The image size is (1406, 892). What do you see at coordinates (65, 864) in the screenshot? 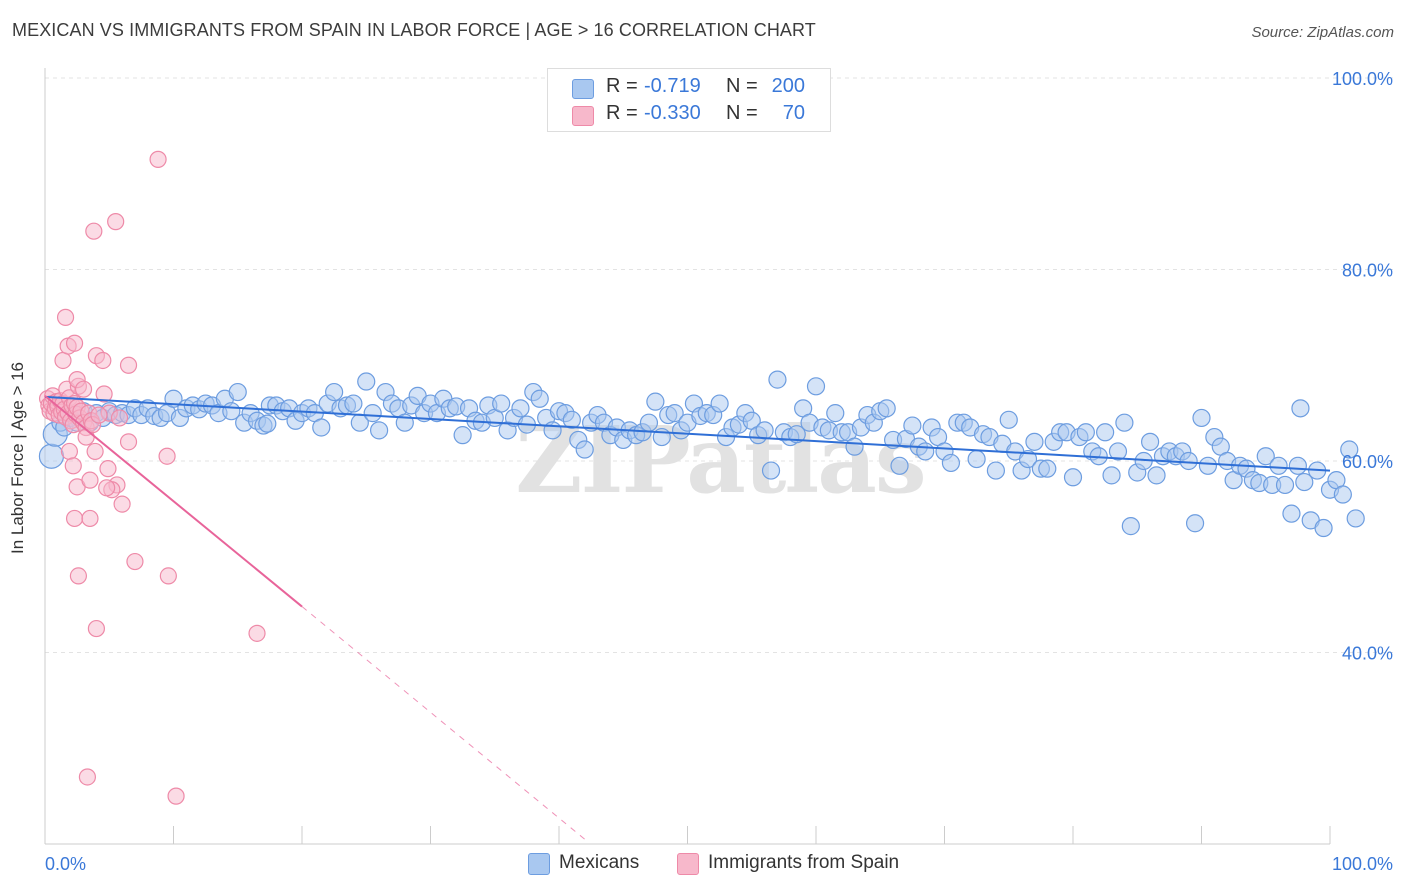
I see `x-tick-label: 0.0%` at bounding box center [65, 864].